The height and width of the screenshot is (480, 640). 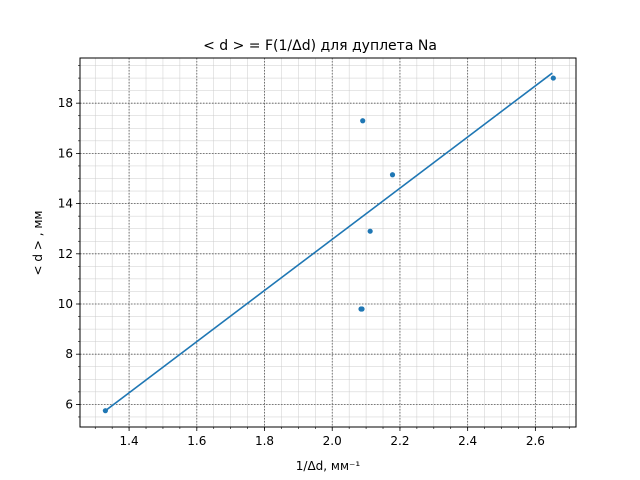 What do you see at coordinates (69, 354) in the screenshot?
I see `y-tick-label: 8` at bounding box center [69, 354].